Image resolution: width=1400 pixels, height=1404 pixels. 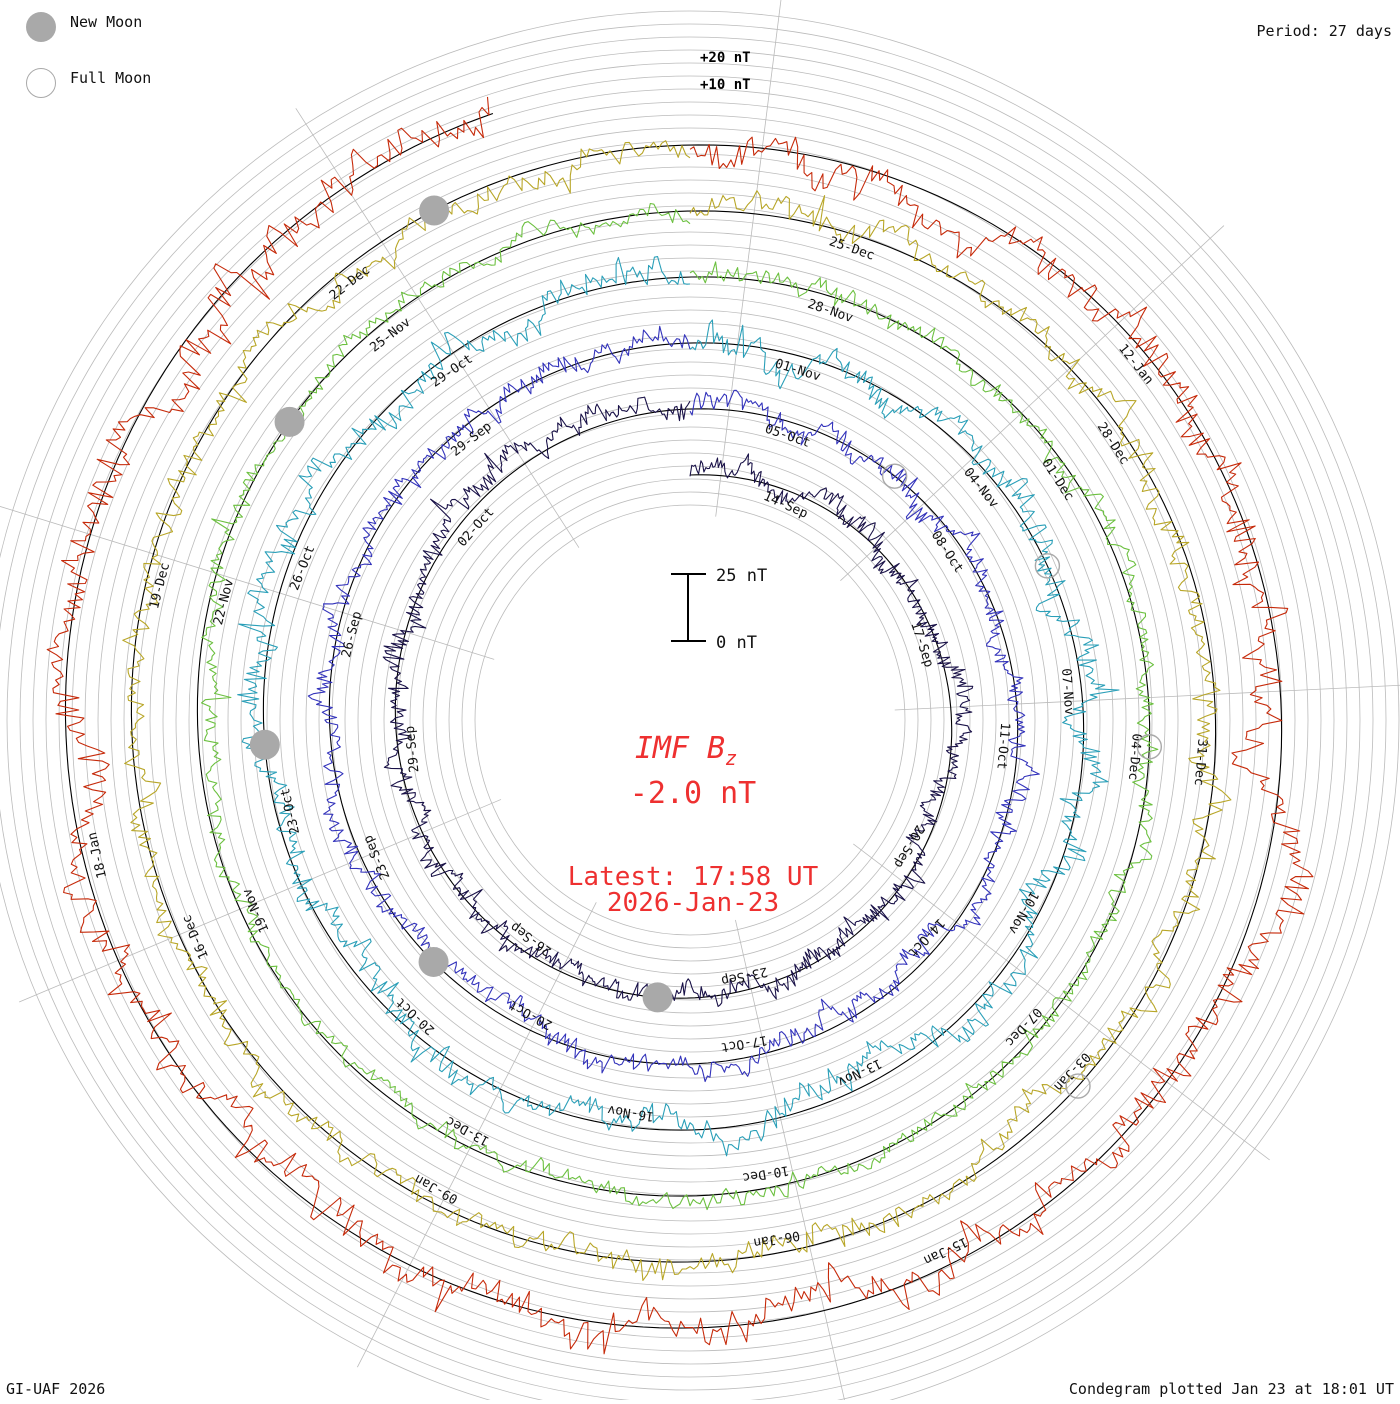 What do you see at coordinates (693, 877) in the screenshot?
I see `latest-time: Latest: 17:58 UT` at bounding box center [693, 877].